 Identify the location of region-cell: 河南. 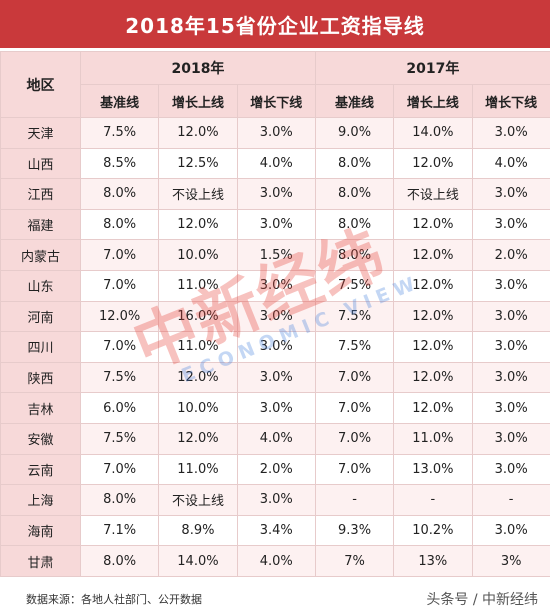
(40, 316).